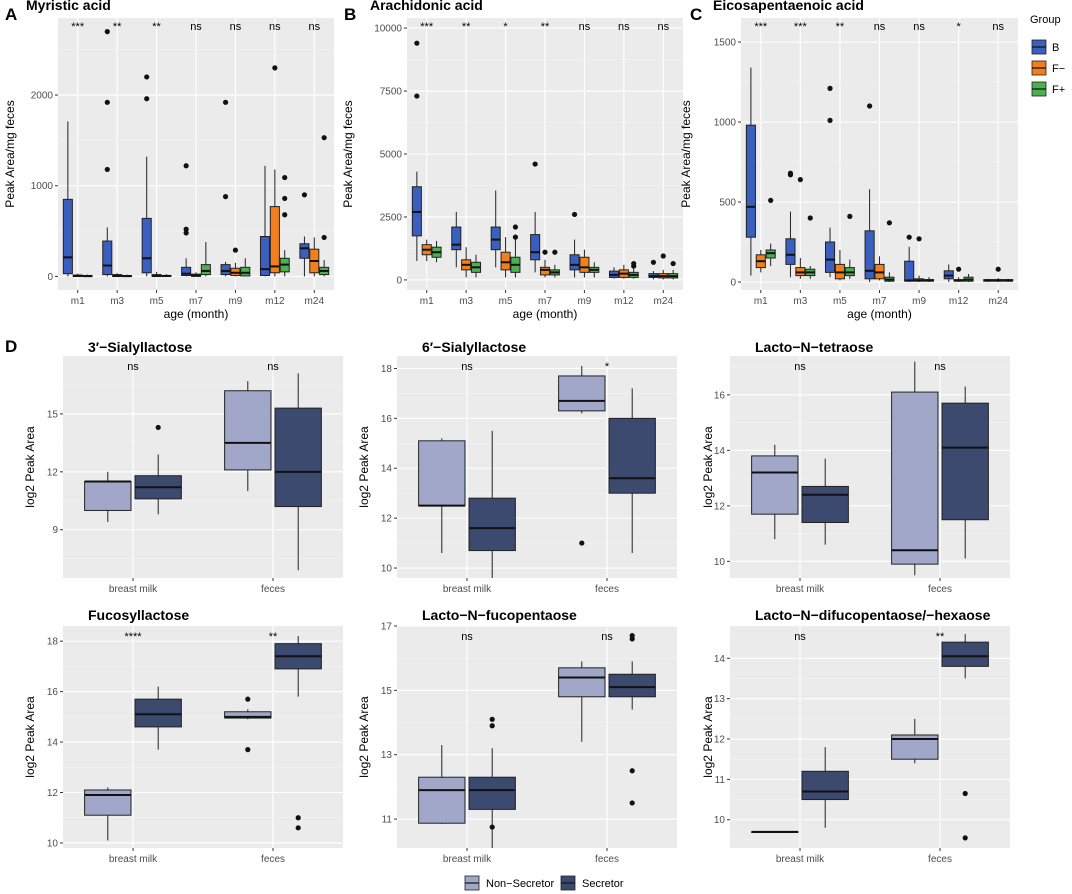 This screenshot has height=894, width=1072. What do you see at coordinates (248, 436) in the screenshot?
I see `box-non-secretor-feces` at bounding box center [248, 436].